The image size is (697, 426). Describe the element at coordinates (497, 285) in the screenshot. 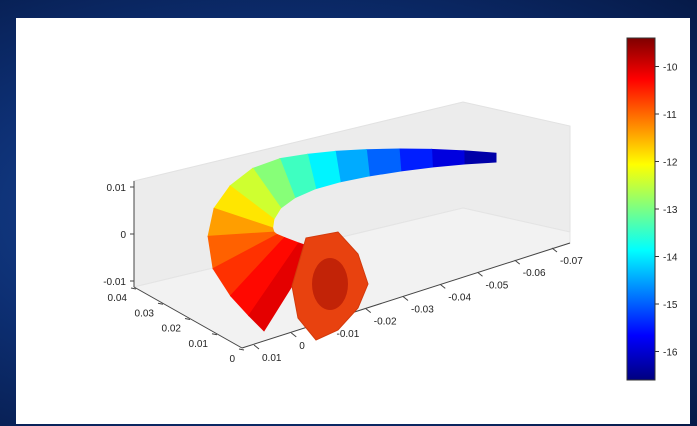

I see `x-tick-label: -0.05` at that location.